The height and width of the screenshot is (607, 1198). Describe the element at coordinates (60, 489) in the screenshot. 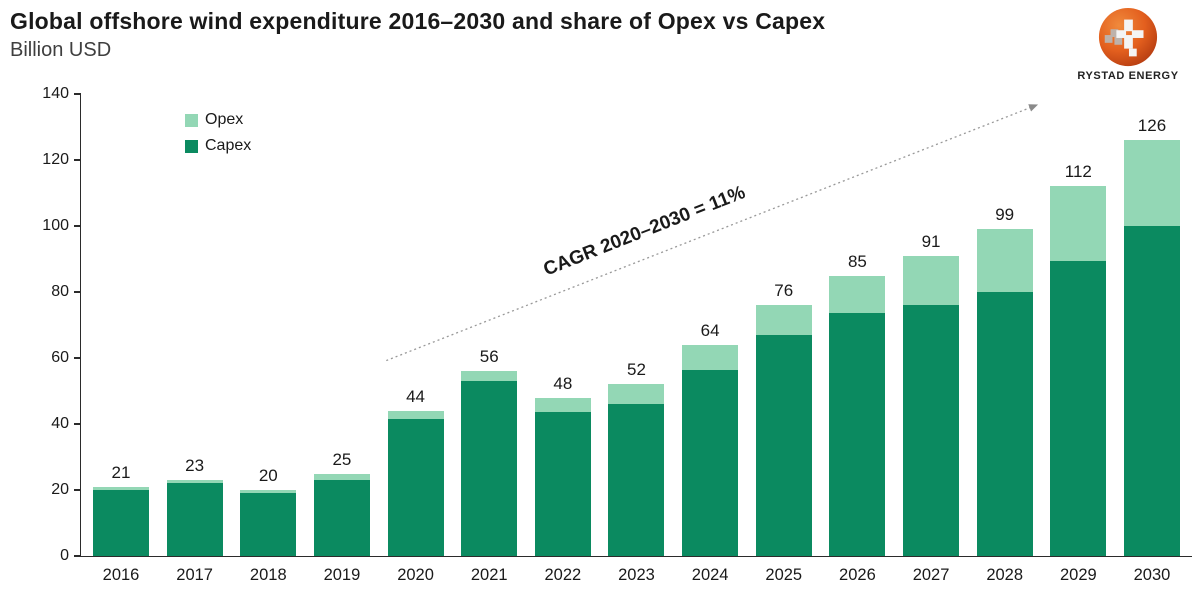

I see `y-axis-tick-label: 20` at that location.